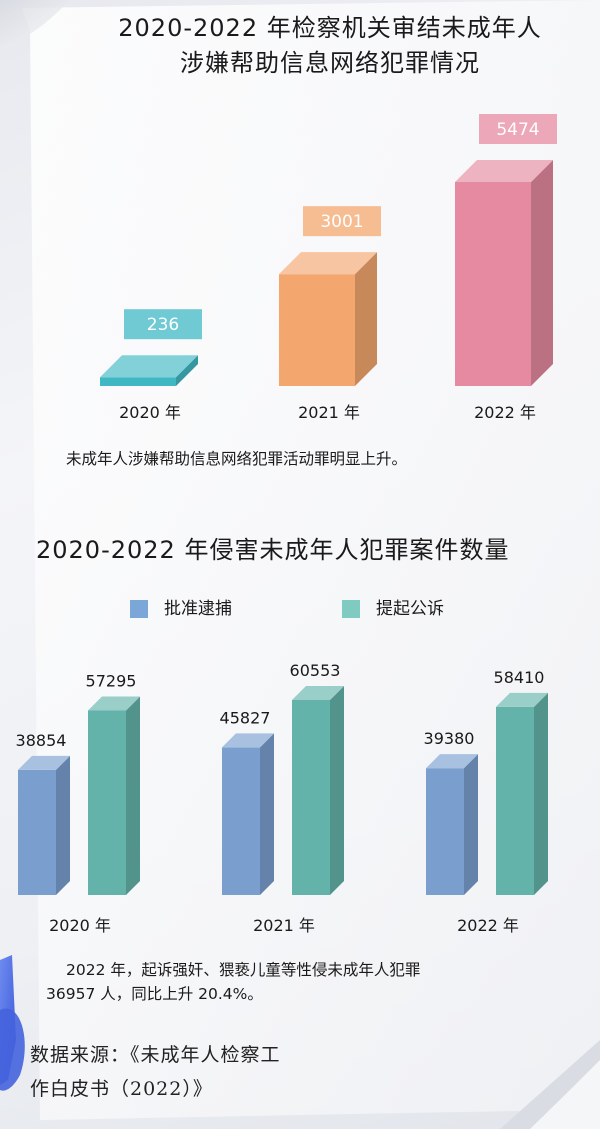 Image resolution: width=600 pixels, height=1129 pixels. Describe the element at coordinates (80, 925) in the screenshot. I see `chart2-x-tick-0: 2020 年` at that location.